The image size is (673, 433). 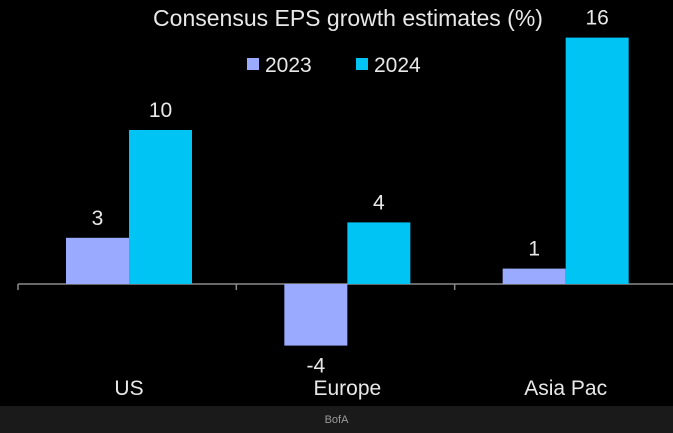 I want to click on data-label-2024-us: 10, so click(x=160, y=110).